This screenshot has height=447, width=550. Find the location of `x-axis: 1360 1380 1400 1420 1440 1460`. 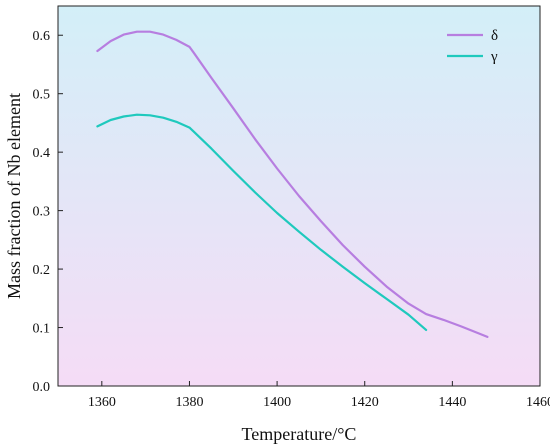

x-axis: 1360 1380 1400 1420 1440 1460 is located at coordinates (319, 395).